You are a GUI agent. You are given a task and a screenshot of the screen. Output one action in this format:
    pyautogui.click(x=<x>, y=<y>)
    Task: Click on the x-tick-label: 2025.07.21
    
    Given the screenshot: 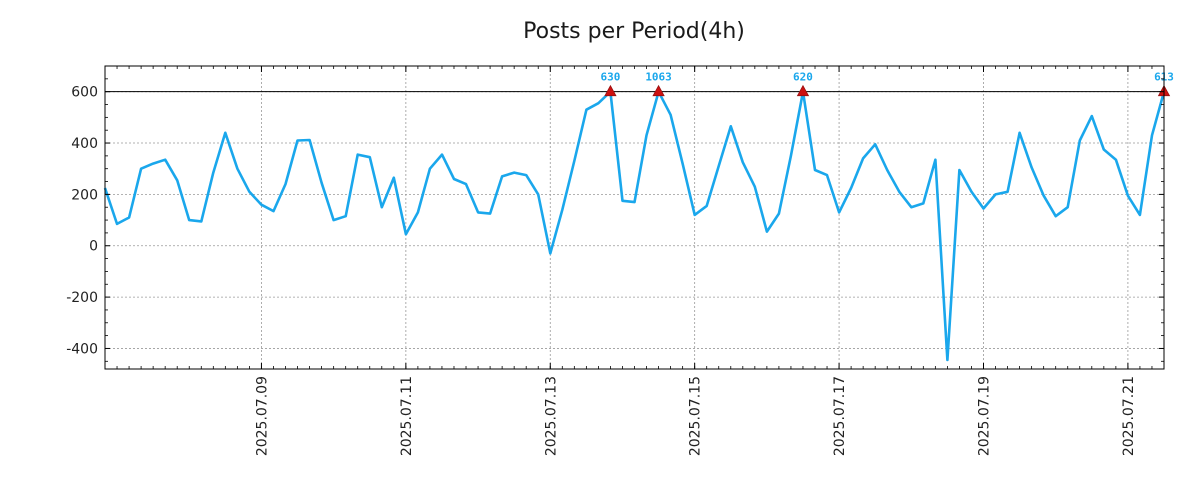 What is the action you would take?
    pyautogui.click(x=1129, y=416)
    